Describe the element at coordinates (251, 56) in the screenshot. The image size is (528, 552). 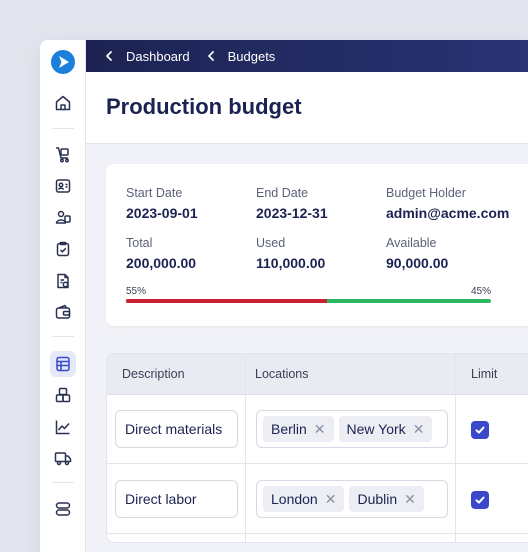
I see `breadcrumb-label: Budgets` at that location.